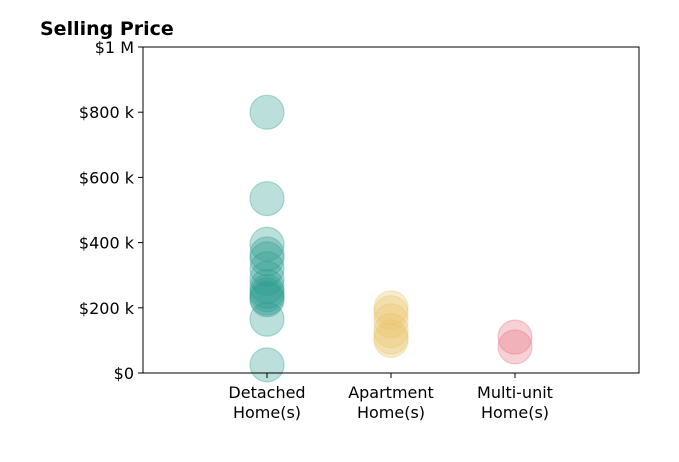 The image size is (679, 462). Describe the element at coordinates (107, 112) in the screenshot. I see `y-tick-label: $800 k` at that location.